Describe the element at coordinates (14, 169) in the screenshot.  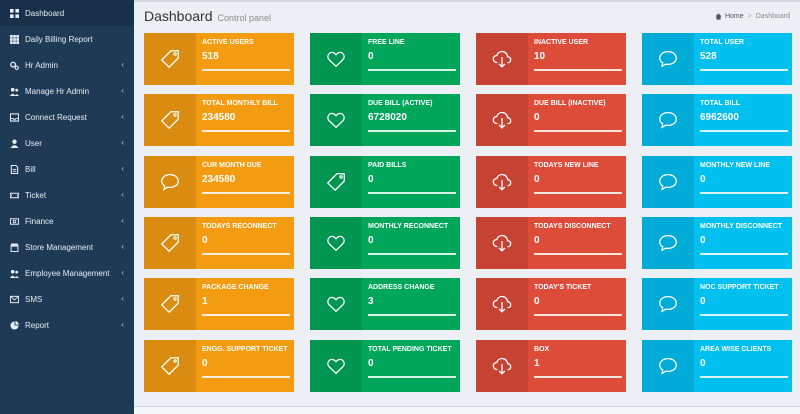
I see `file-icon` at that location.